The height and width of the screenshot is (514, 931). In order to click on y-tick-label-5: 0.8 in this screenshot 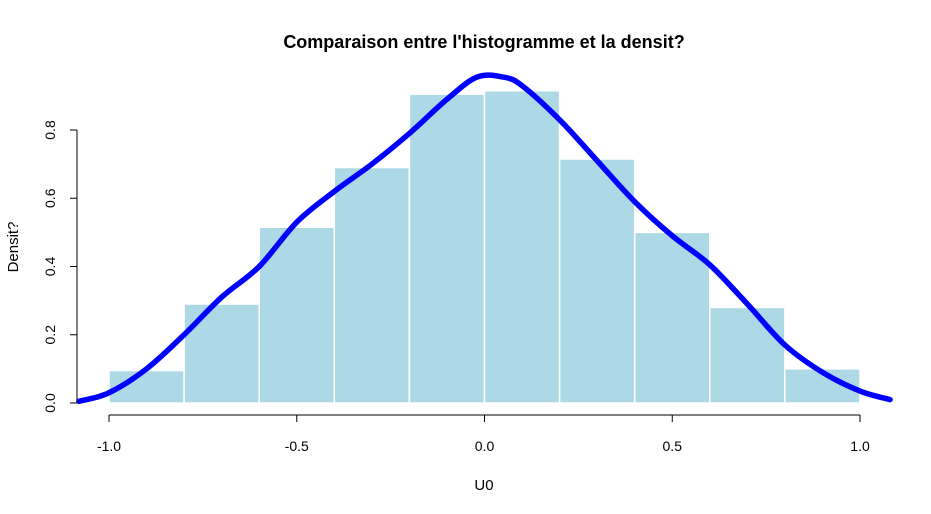, I will do `click(50, 130)`.